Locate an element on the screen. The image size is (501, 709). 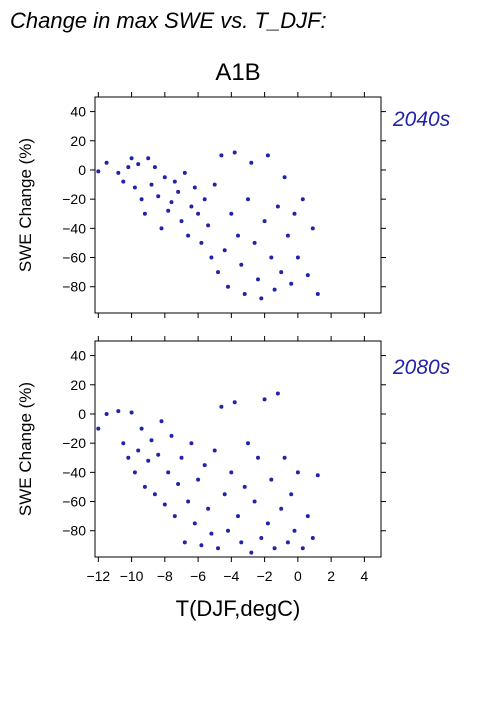
y-tick-label: −20 is located at coordinates (74, 443).